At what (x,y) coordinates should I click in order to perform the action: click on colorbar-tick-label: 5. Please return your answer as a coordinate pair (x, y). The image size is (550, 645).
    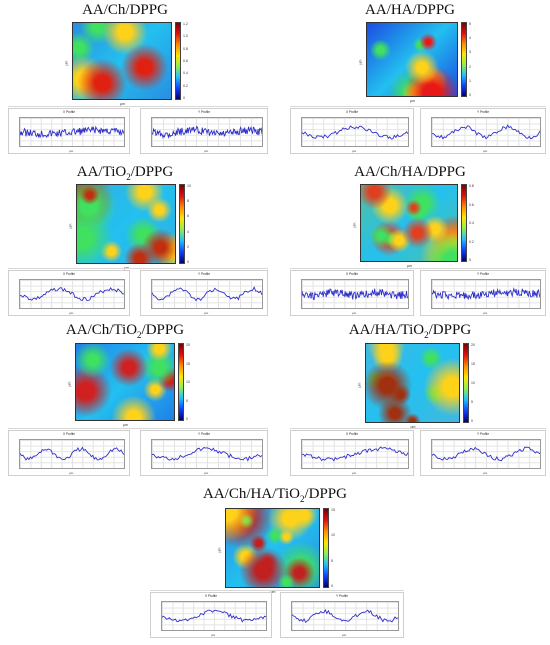
    Looking at the image, I should click on (472, 402).